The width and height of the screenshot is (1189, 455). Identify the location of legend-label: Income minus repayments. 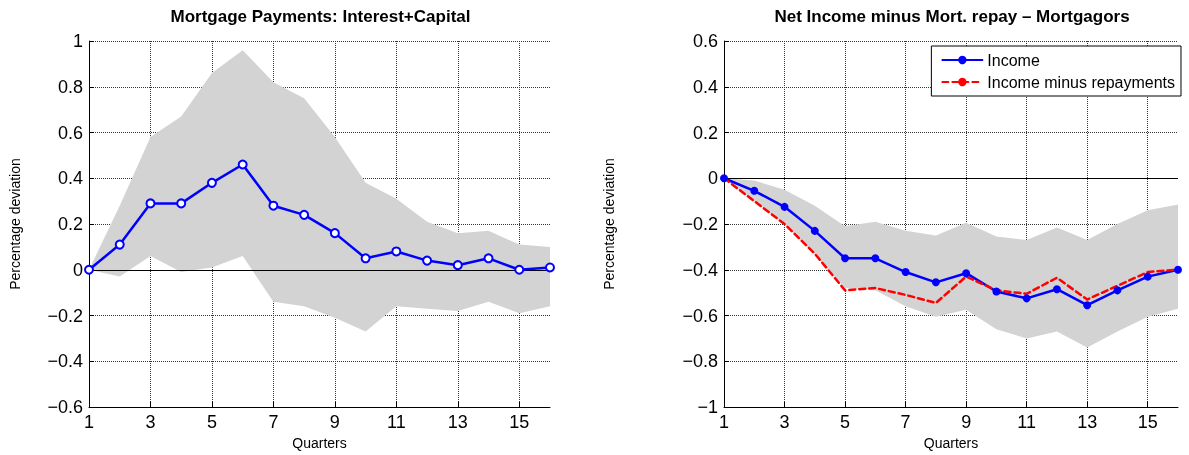
(1081, 82).